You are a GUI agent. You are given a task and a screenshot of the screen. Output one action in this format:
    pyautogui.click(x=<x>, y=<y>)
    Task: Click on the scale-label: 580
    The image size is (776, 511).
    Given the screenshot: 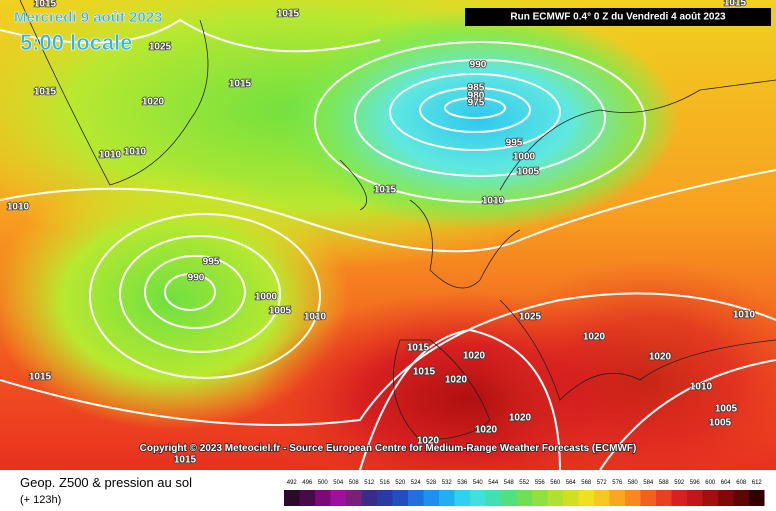 What is the action you would take?
    pyautogui.click(x=633, y=483)
    